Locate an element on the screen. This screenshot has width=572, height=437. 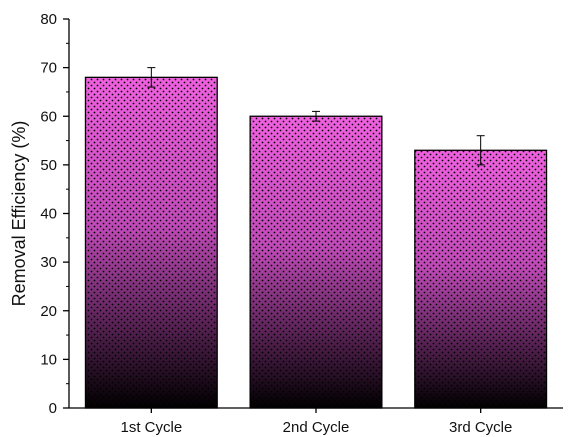
y-axis-title: Removal Efficiency (%) is located at coordinates (19, 214).